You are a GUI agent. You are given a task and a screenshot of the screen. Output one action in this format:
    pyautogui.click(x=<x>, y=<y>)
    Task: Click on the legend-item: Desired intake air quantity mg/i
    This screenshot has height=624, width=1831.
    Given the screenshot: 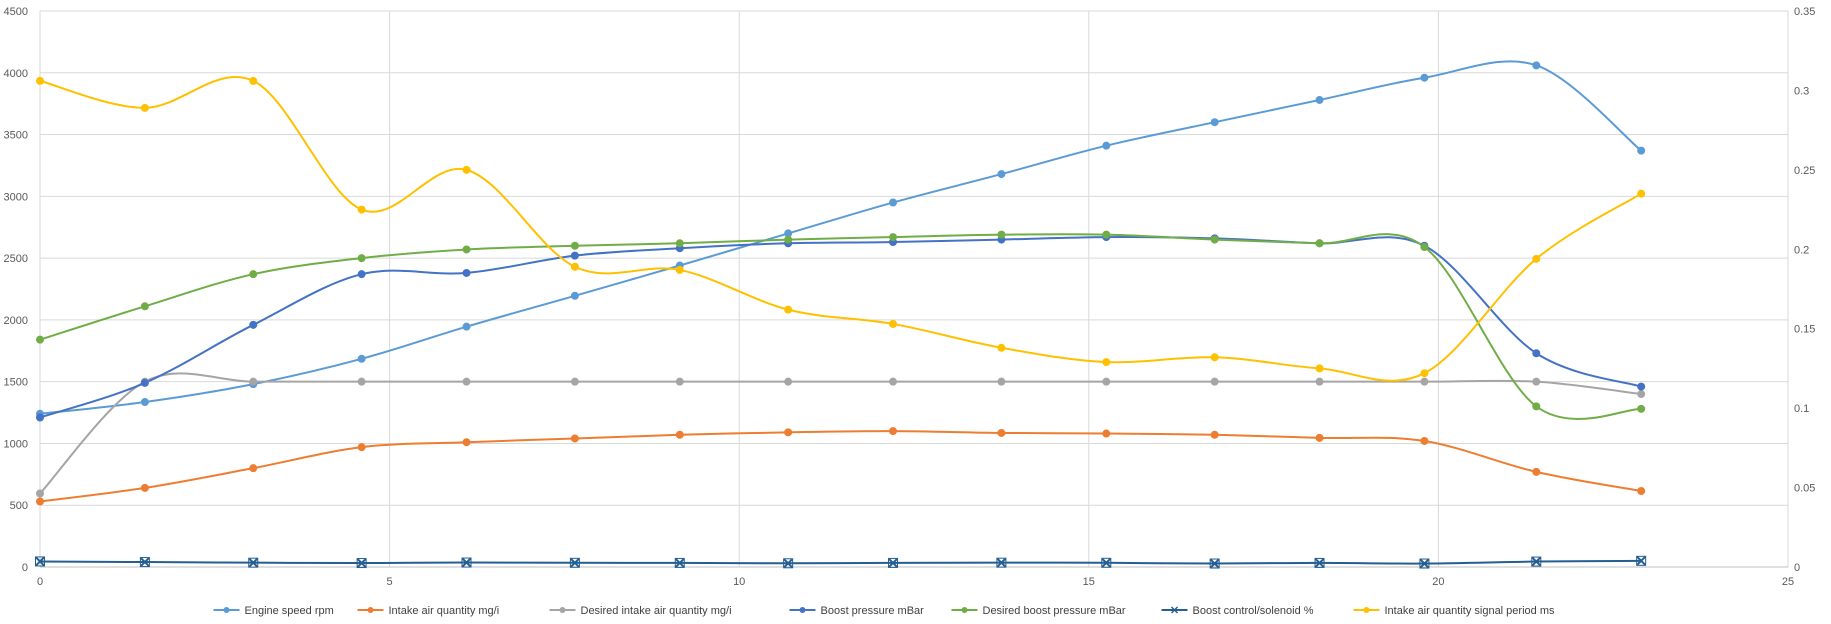 What is the action you would take?
    pyautogui.click(x=640, y=611)
    